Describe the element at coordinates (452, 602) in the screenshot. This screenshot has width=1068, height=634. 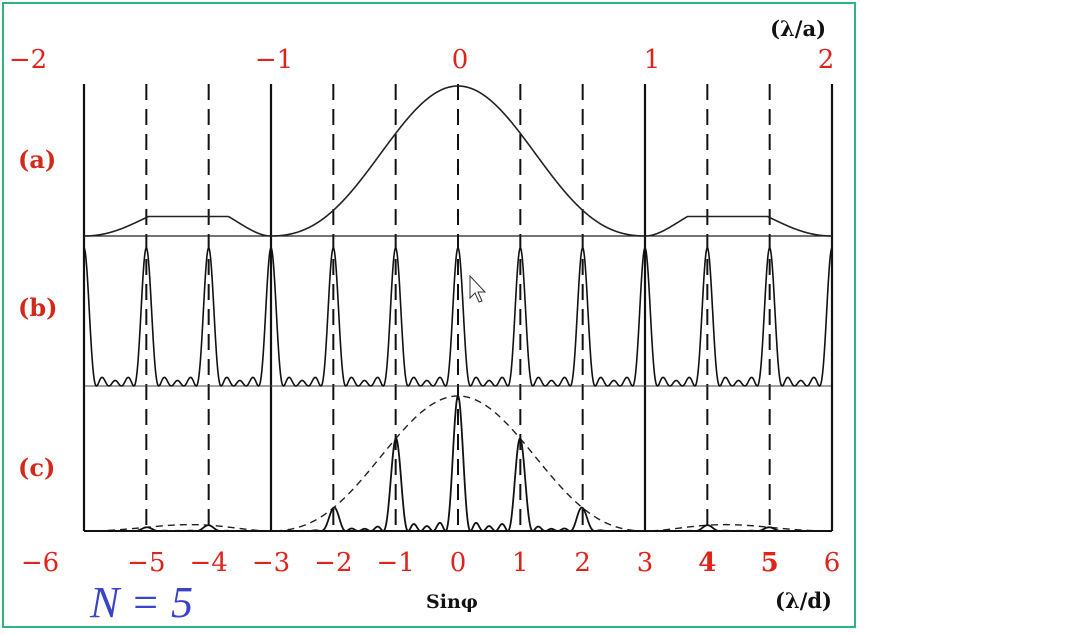
I see `x-axis-label: Sinφ` at that location.